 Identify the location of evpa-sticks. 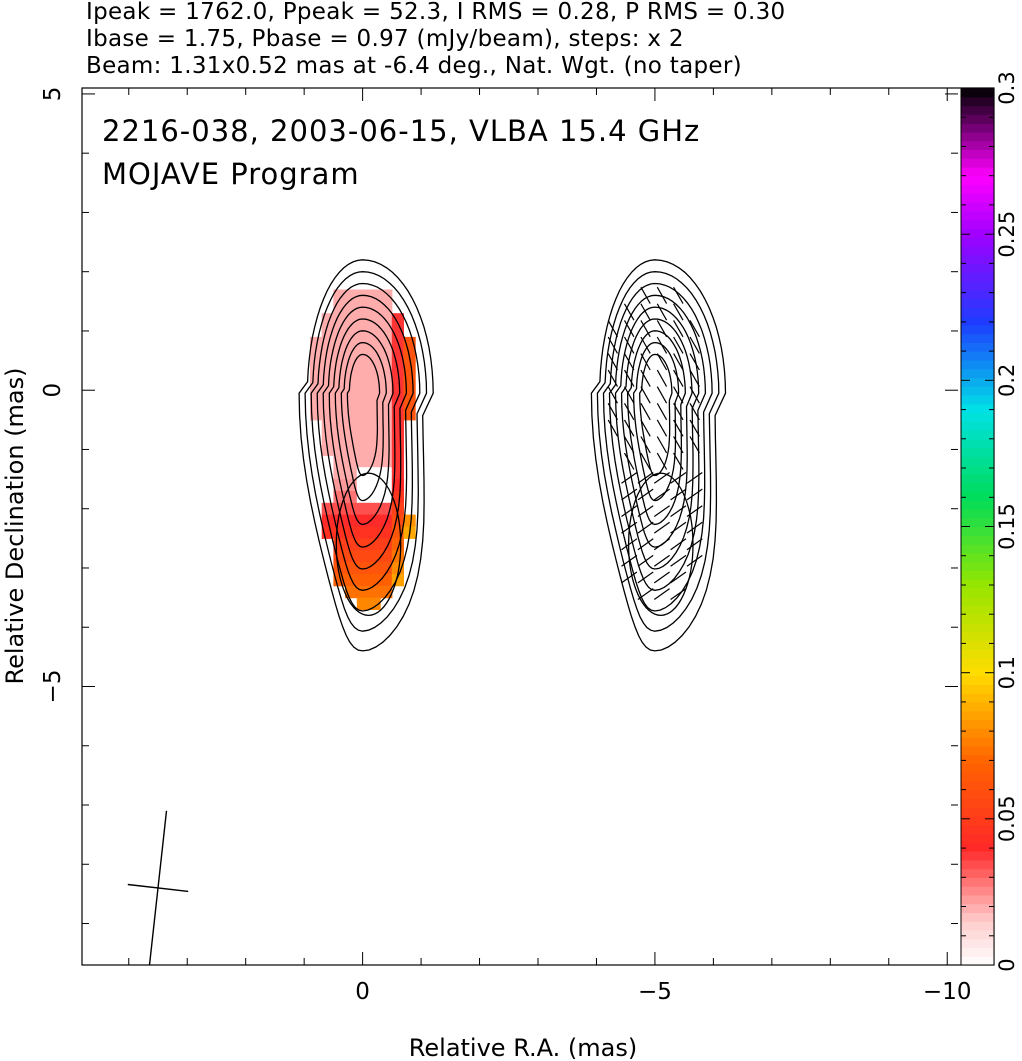
(655, 443).